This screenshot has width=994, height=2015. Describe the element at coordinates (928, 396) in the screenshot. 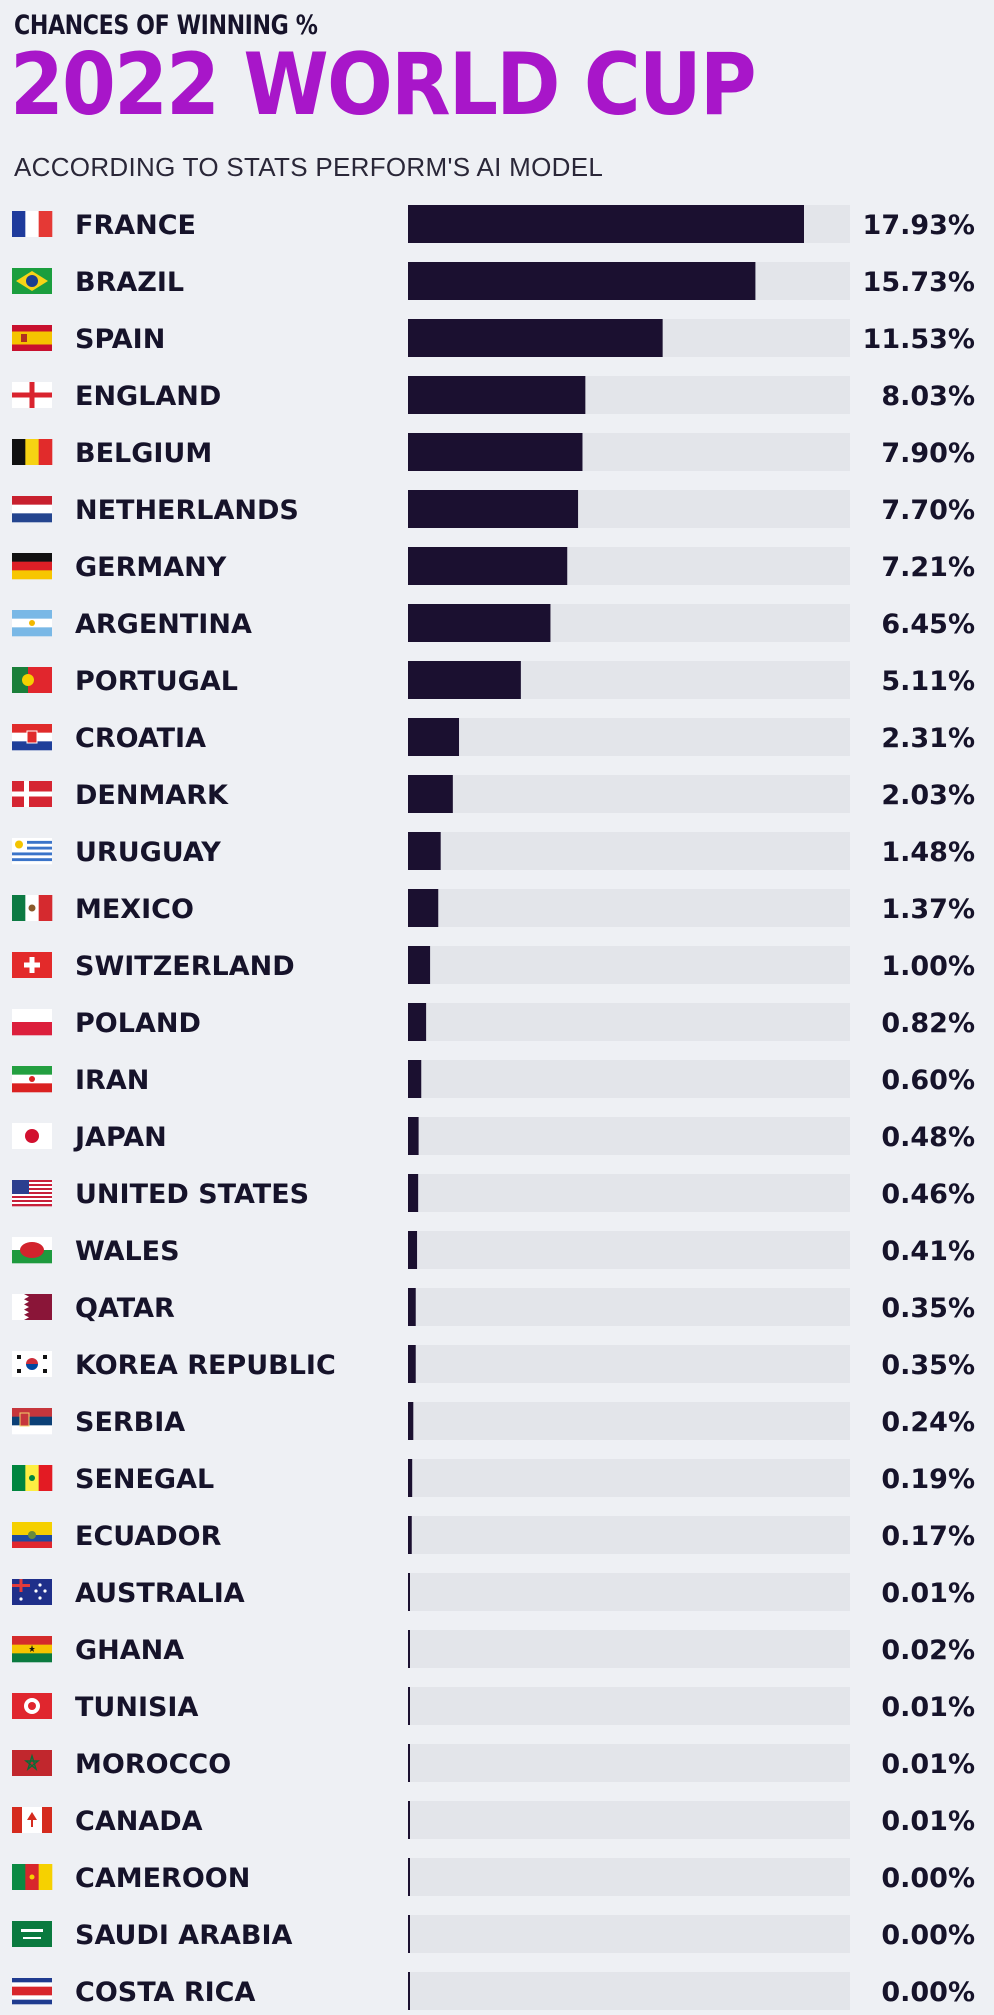

I see `value-label: 8.03%` at that location.